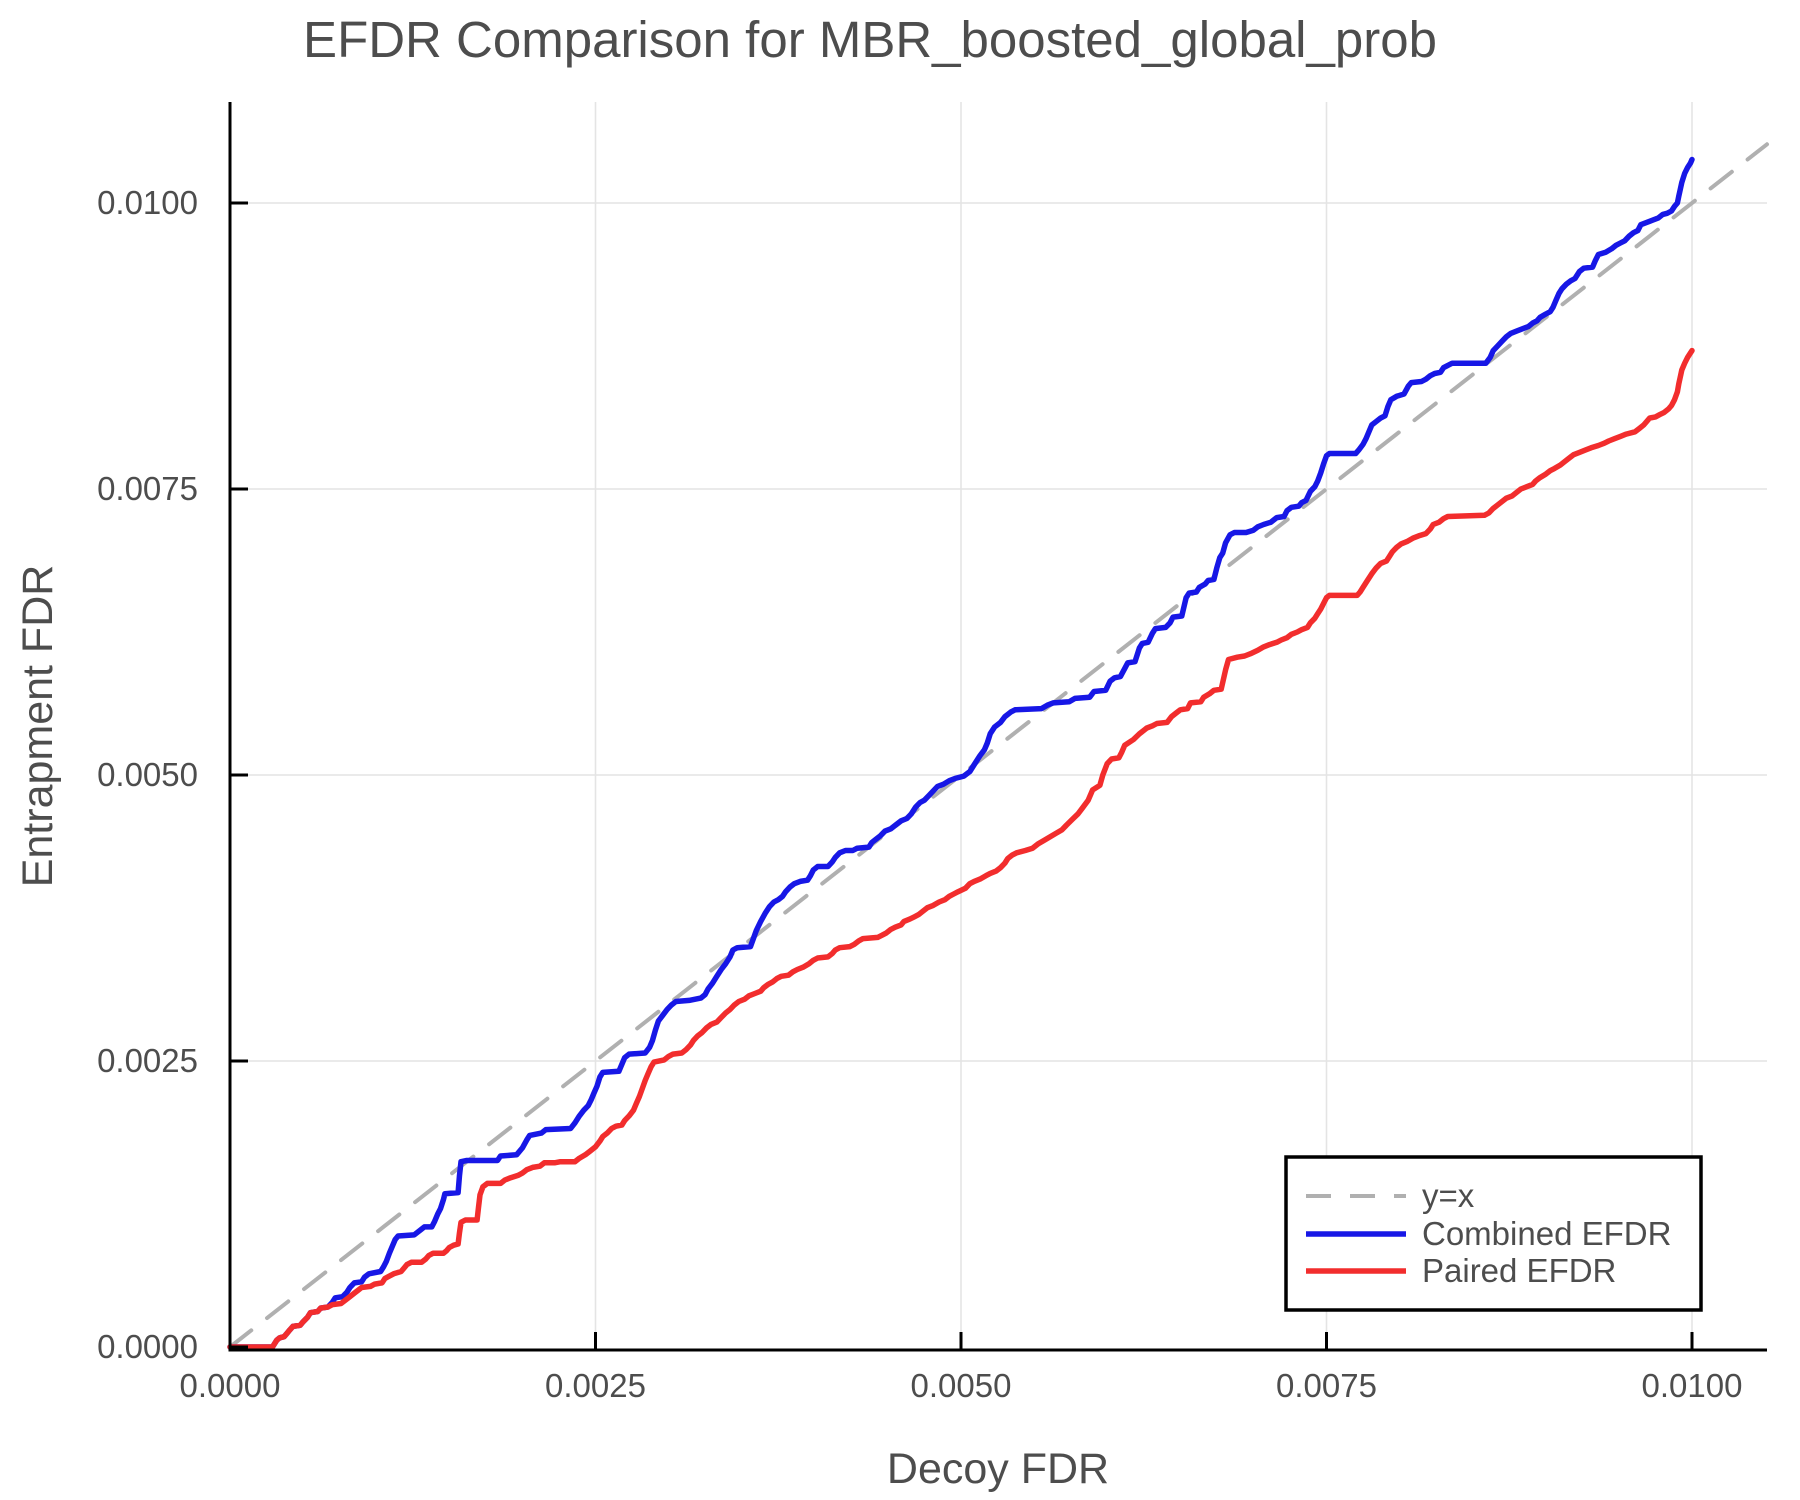 The image size is (1800, 1500). I want to click on legend-label-paired: Paired EFDR, so click(1519, 1270).